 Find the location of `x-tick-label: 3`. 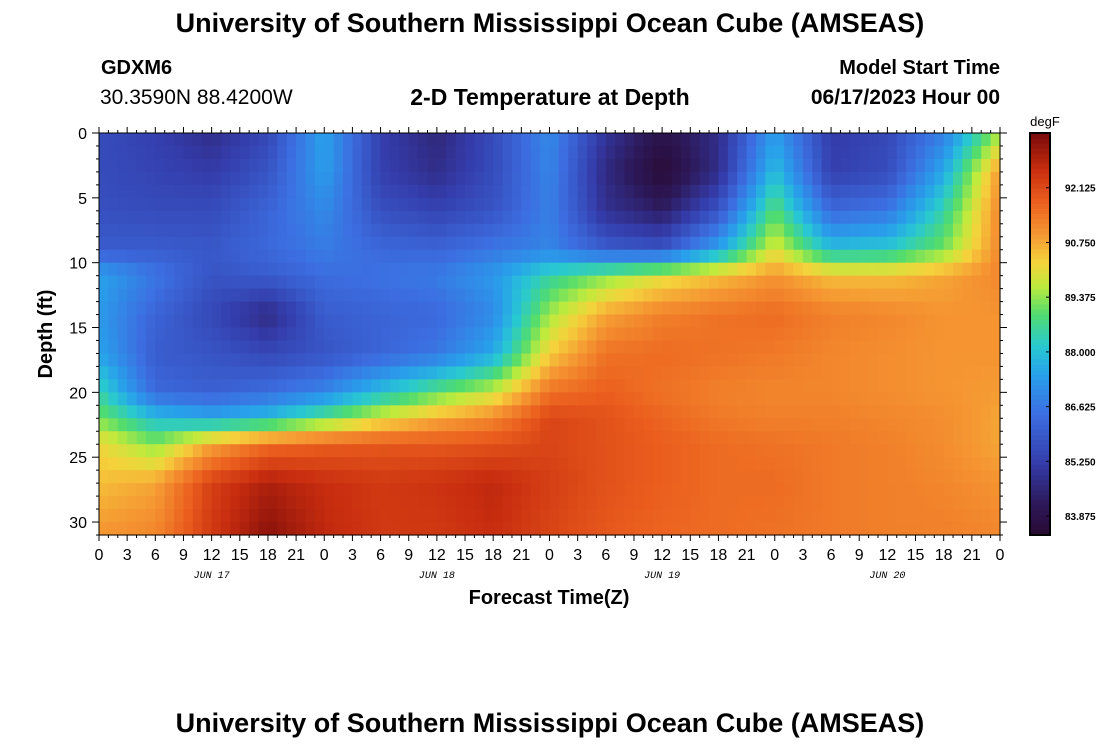

x-tick-label: 3 is located at coordinates (352, 555).